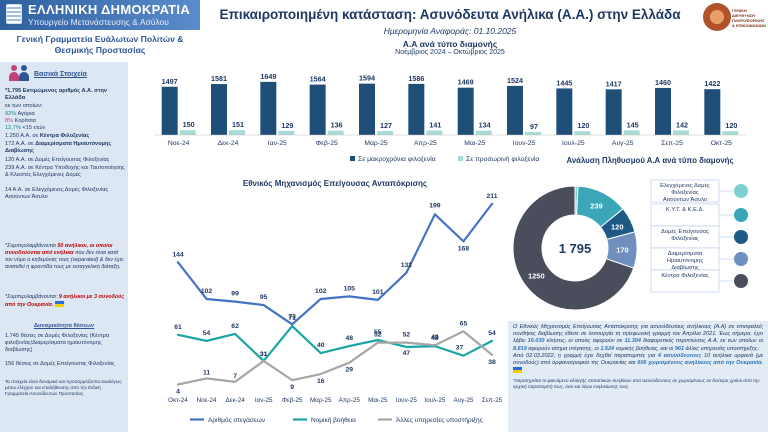  I want to click on x-tick-label: Ιουλ-25, so click(573, 143).